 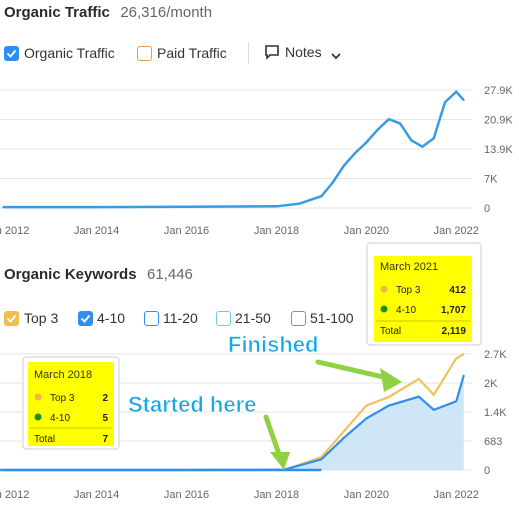 What do you see at coordinates (108, 13) in the screenshot?
I see `traffic-header: Organic Traffic 26,316/month` at bounding box center [108, 13].